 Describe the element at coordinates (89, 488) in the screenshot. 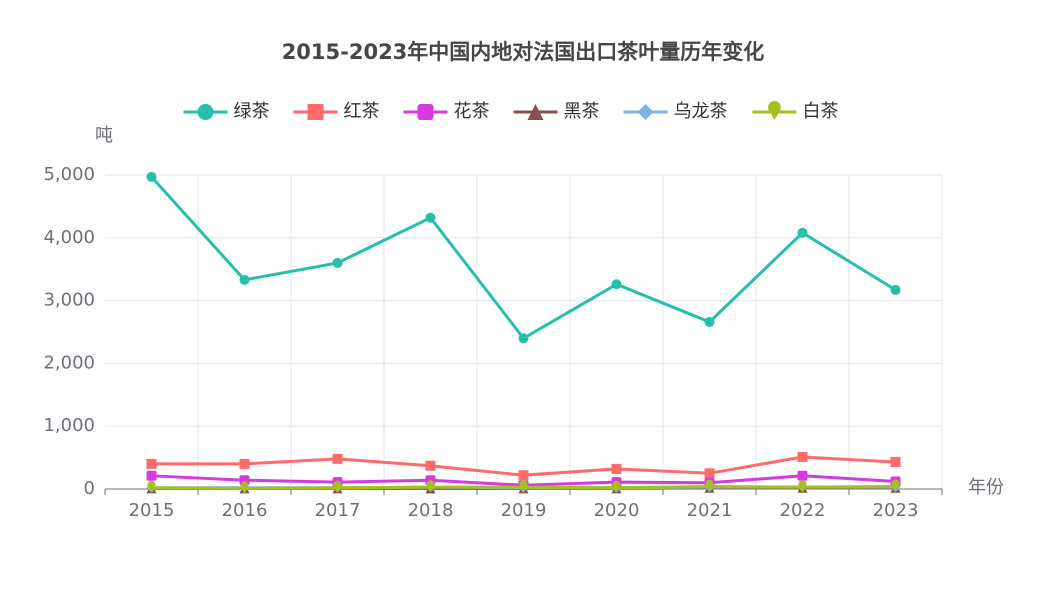

I see `y-tick-label: 0` at that location.